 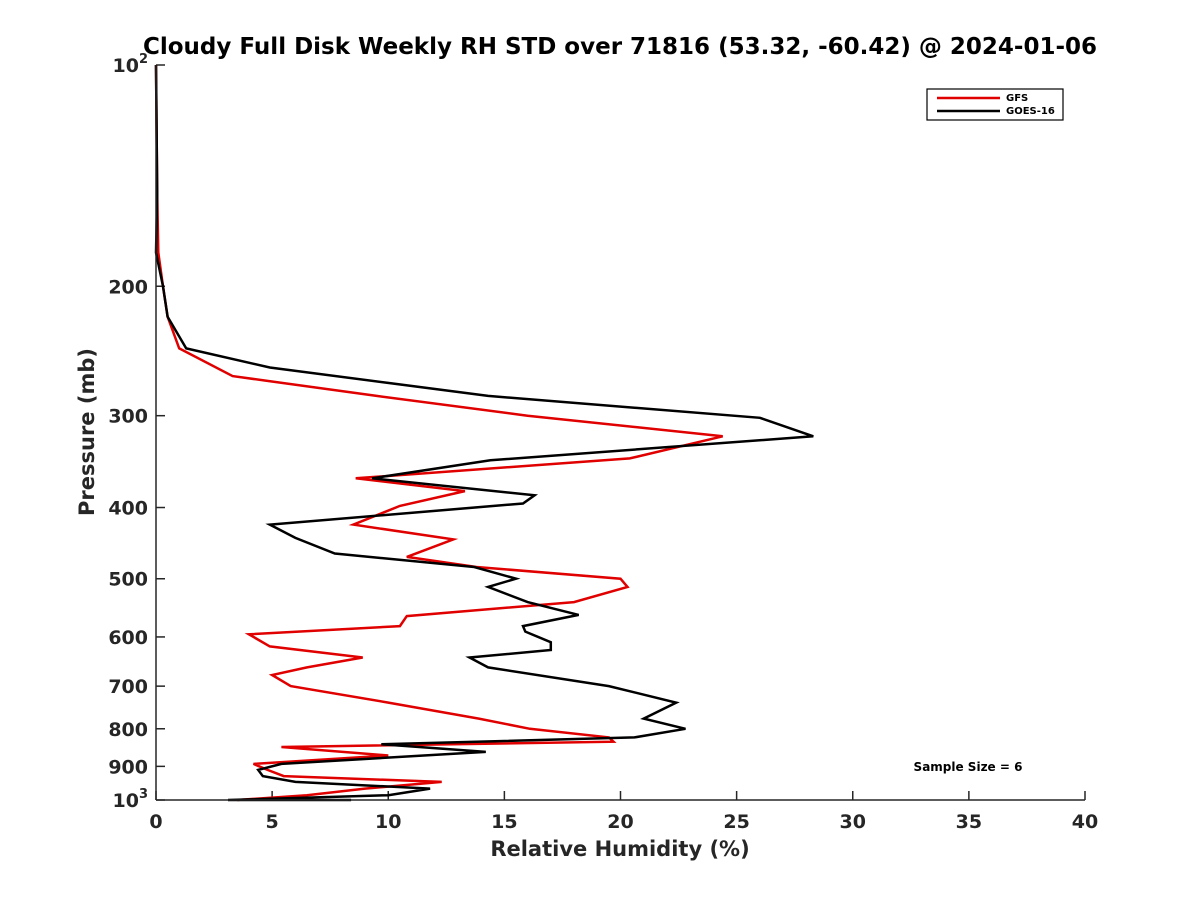 What do you see at coordinates (969, 822) in the screenshot?
I see `x-tick-label: 35` at bounding box center [969, 822].